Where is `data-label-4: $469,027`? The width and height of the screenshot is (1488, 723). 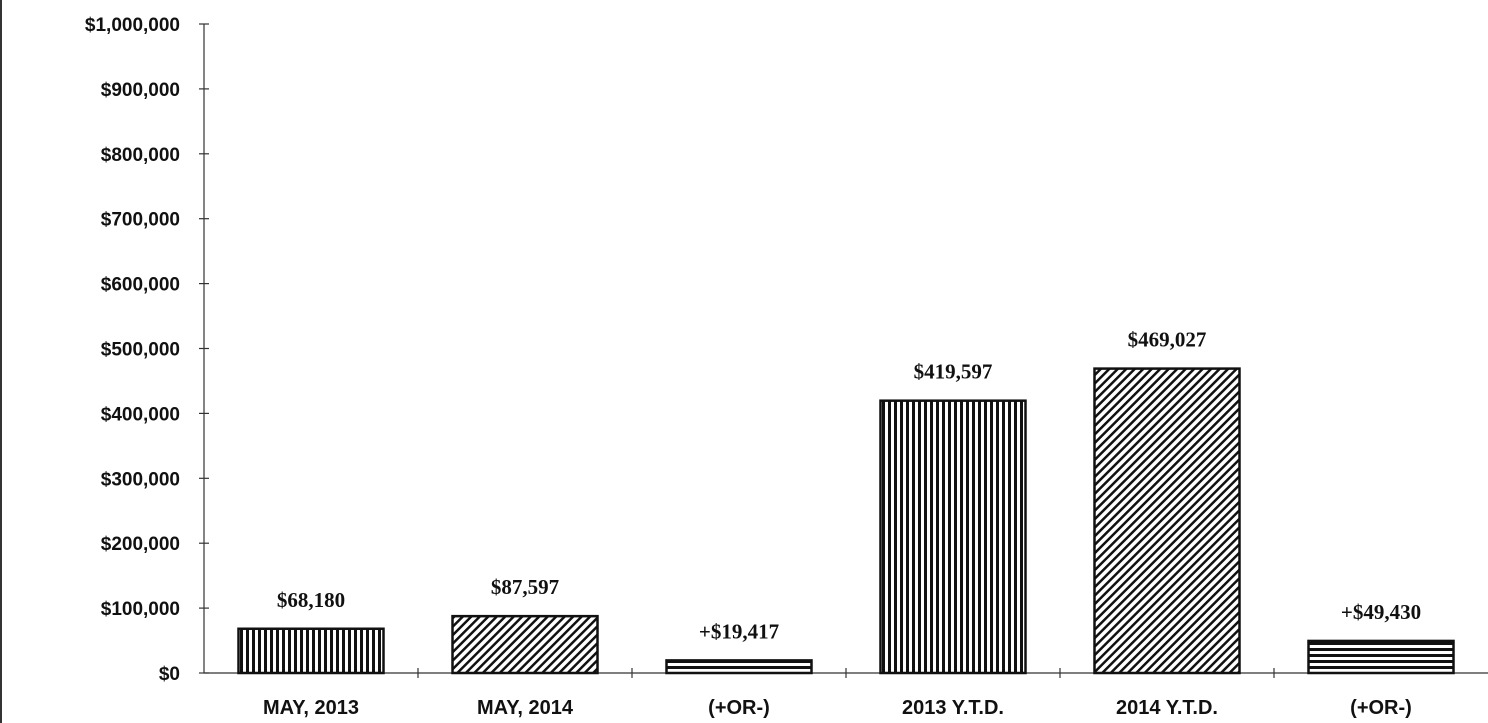
data-label-4: $469,027 is located at coordinates (1167, 340).